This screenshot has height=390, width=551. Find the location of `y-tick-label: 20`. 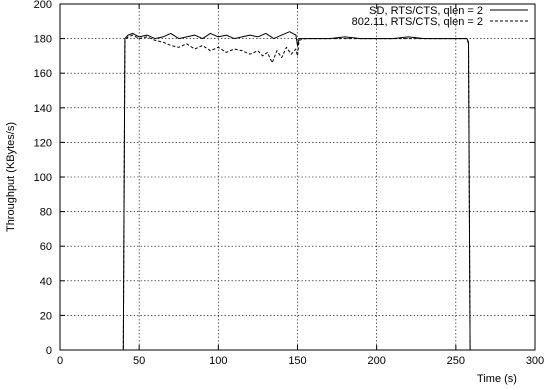

y-tick-label: 20 is located at coordinates (46, 316).